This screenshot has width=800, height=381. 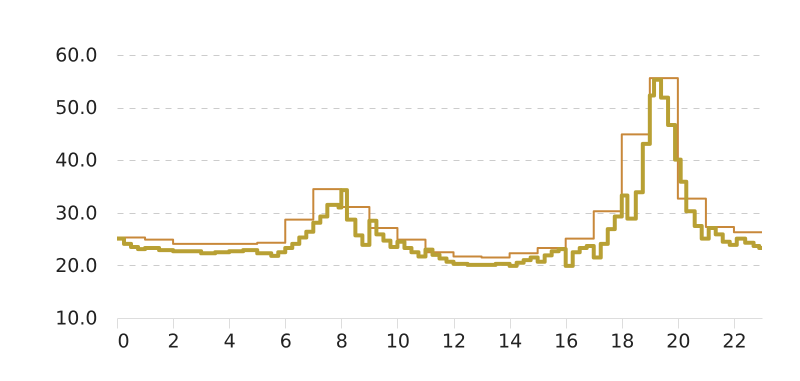 I want to click on y-tick-label: 40.0, so click(x=76, y=161).